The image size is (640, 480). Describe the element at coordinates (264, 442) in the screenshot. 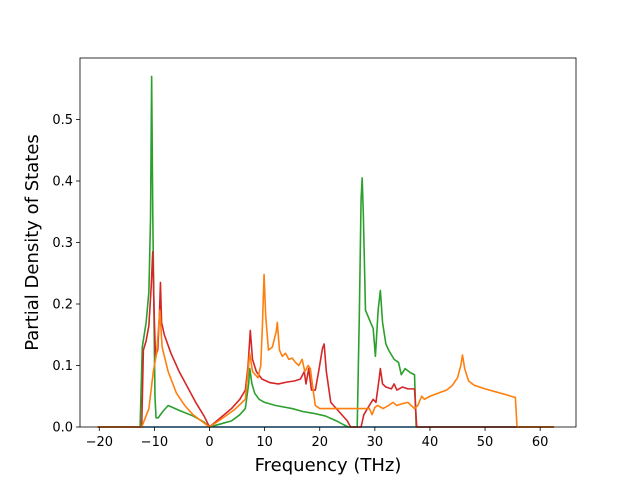

I see `x-tick-label: 10` at that location.